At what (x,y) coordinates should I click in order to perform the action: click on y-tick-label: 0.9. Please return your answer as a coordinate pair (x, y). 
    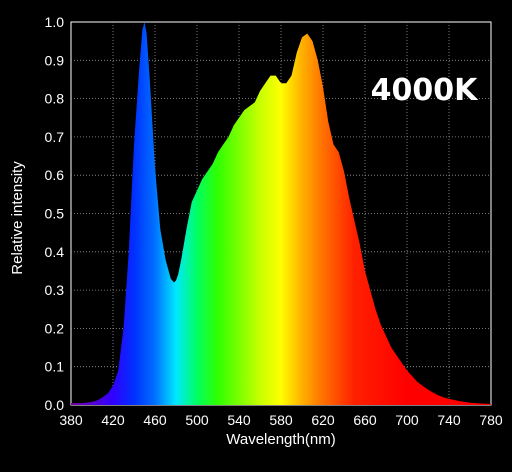
    Looking at the image, I should click on (55, 60).